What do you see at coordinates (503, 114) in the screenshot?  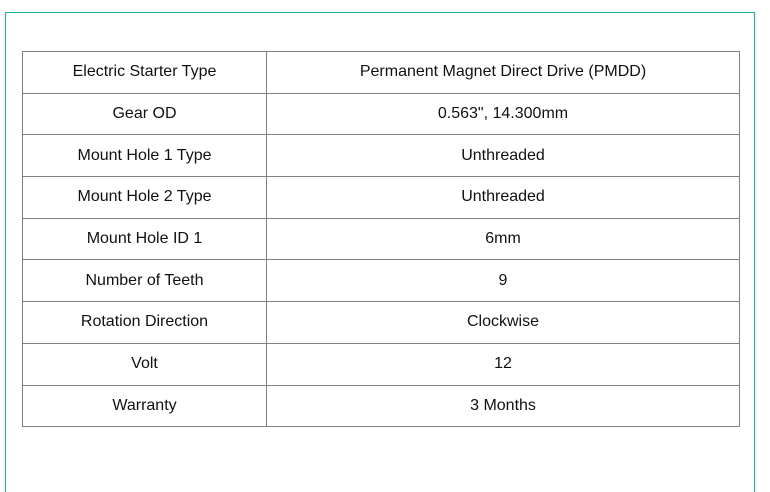 I see `spec-value: 0.563", 14.300mm` at bounding box center [503, 114].